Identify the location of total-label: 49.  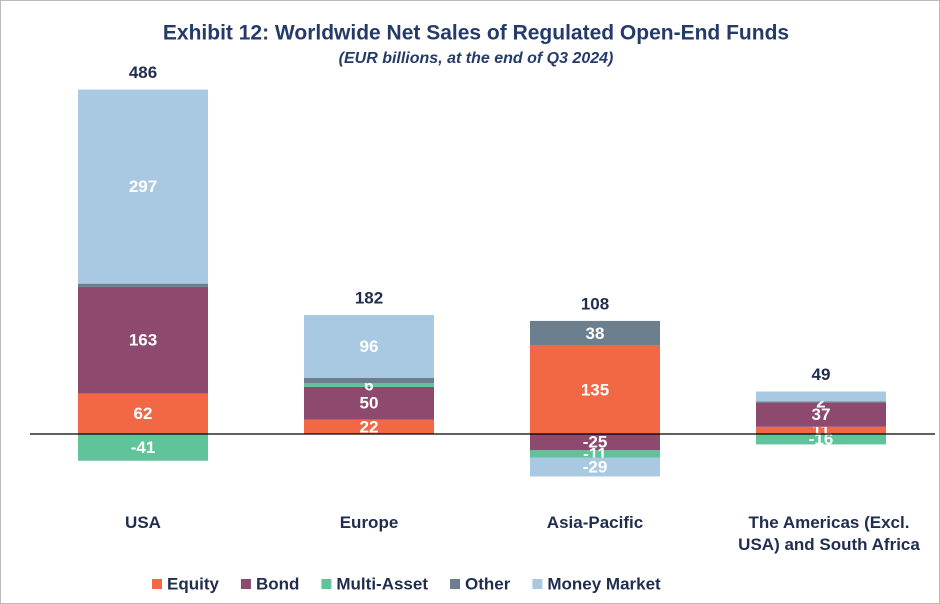
(821, 374).